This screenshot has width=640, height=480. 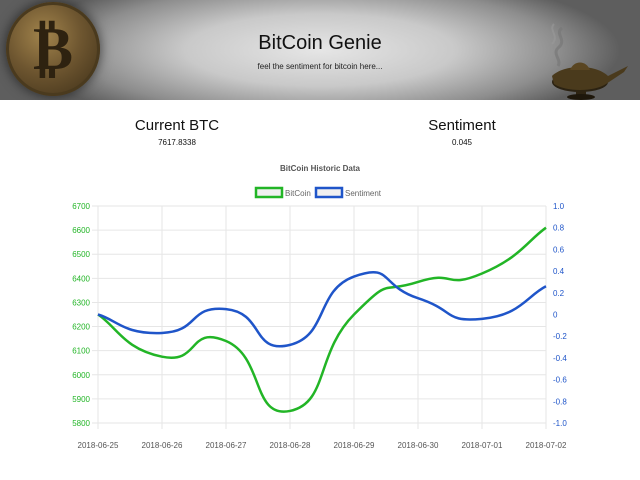 I want to click on left-tick-label: 6300, so click(x=81, y=302).